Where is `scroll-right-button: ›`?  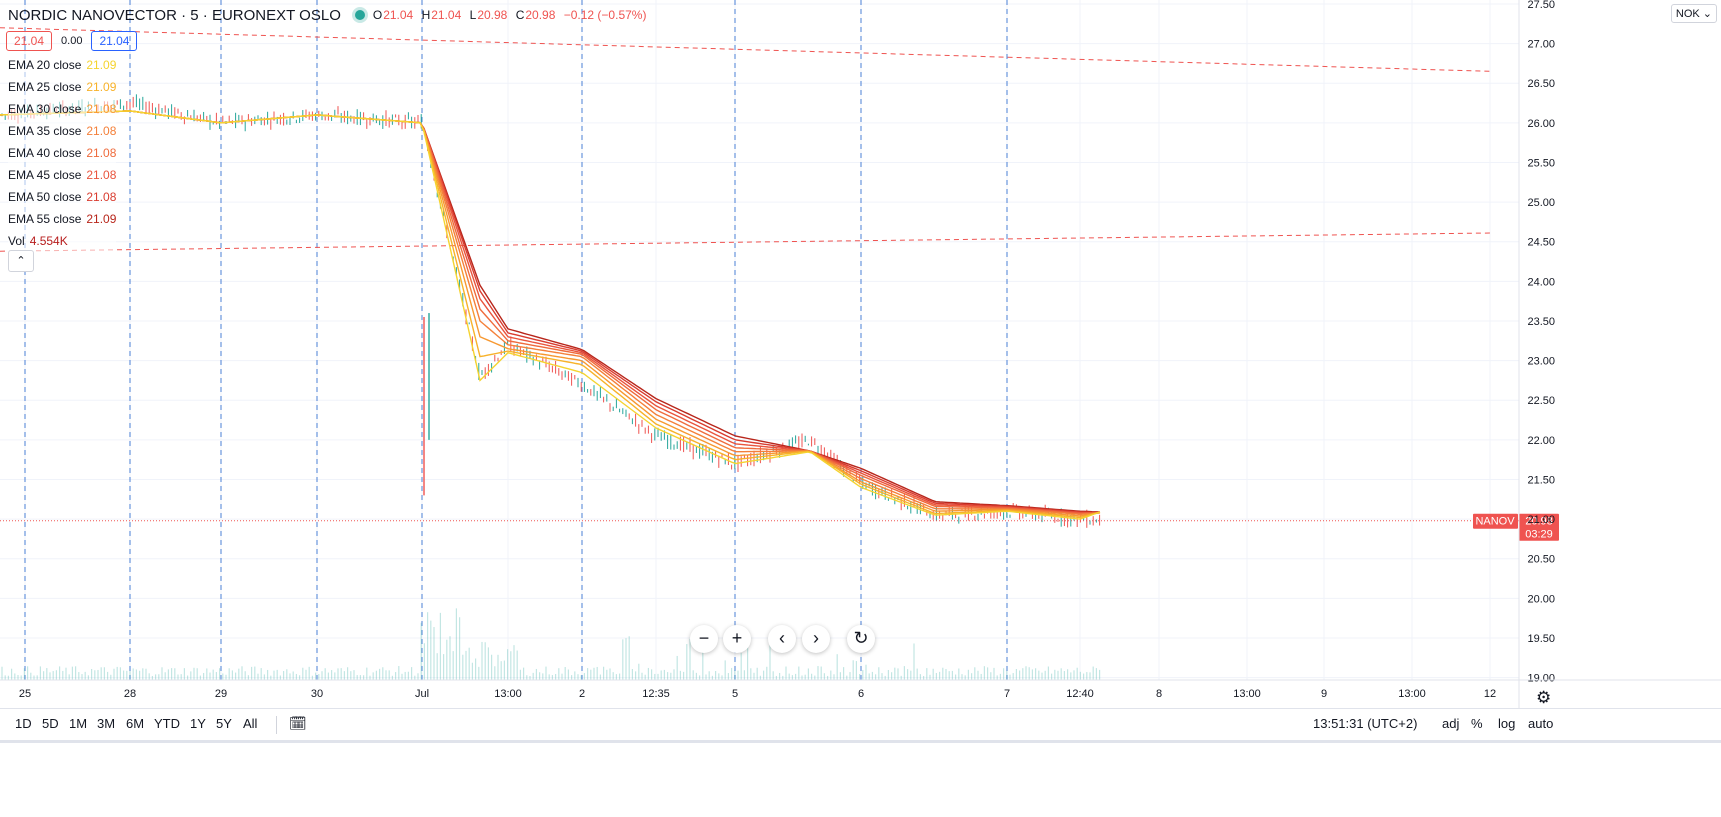
scroll-right-button: › is located at coordinates (816, 639).